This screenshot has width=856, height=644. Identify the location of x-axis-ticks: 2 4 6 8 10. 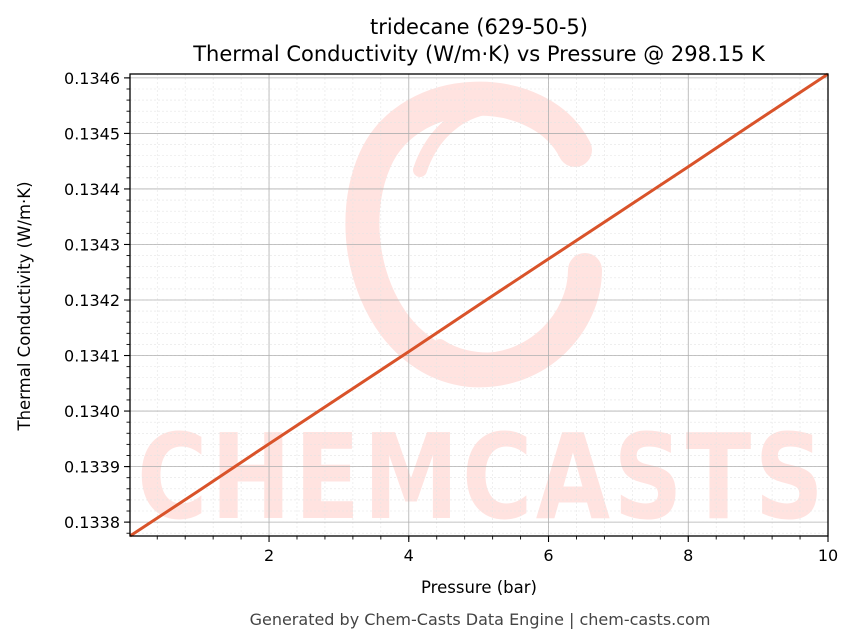
(497, 550).